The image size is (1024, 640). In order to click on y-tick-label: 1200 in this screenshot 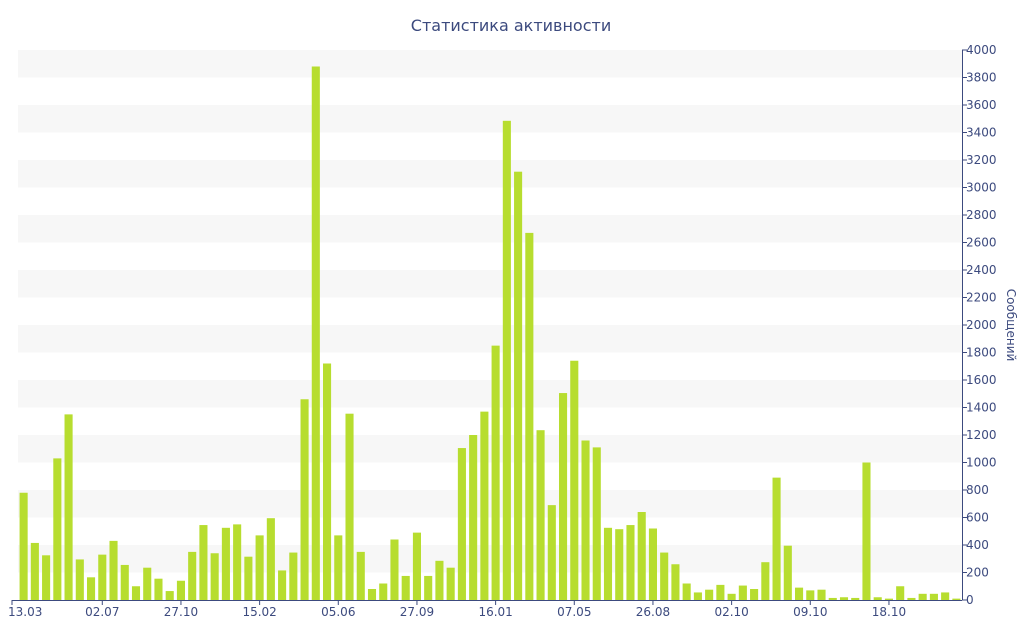, I will do `click(981, 435)`.